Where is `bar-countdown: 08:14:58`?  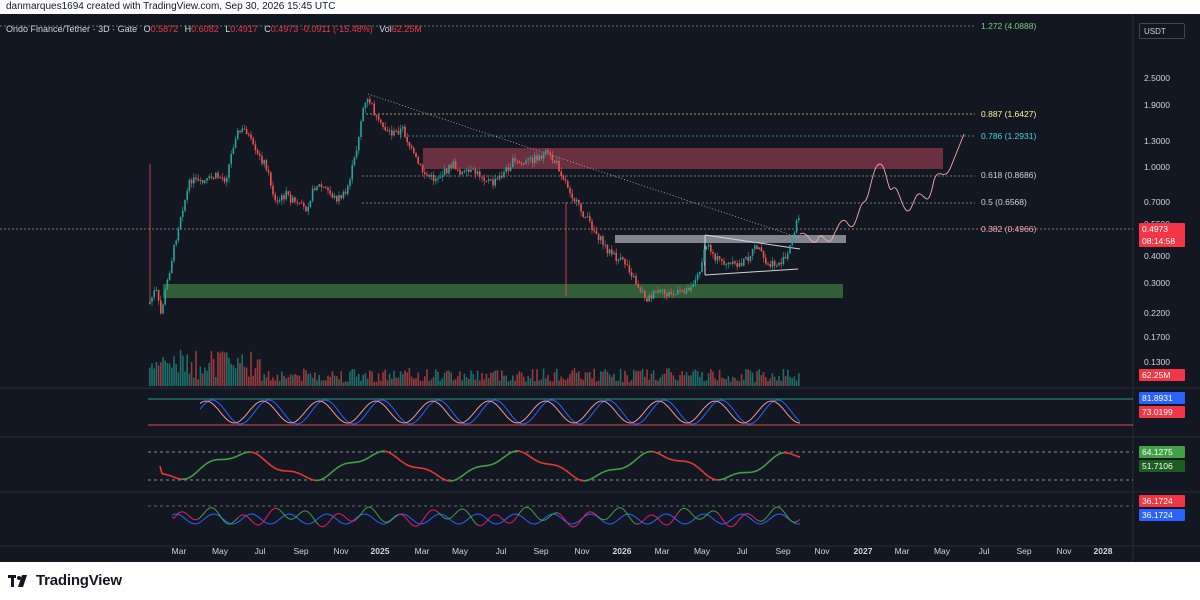
bar-countdown: 08:14:58 is located at coordinates (1159, 241).